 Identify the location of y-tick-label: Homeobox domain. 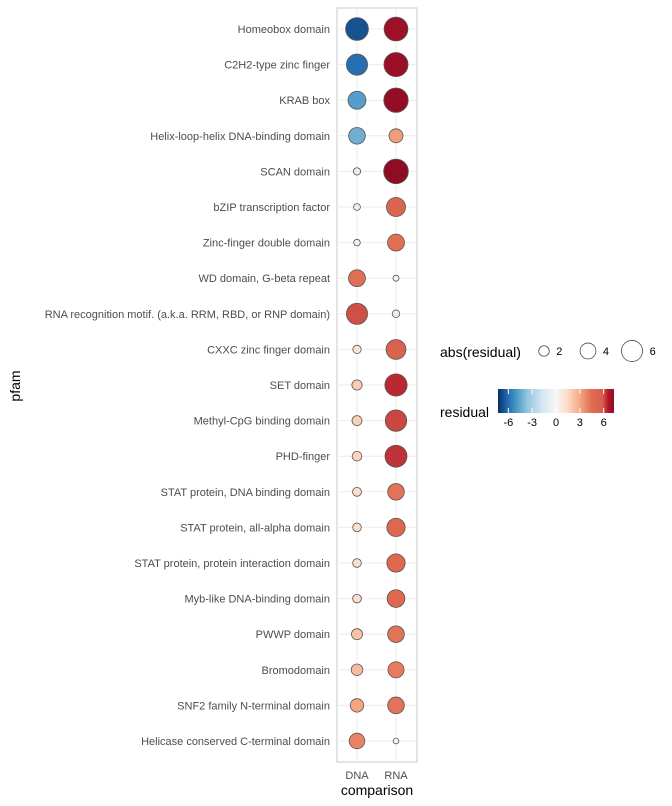
(284, 30).